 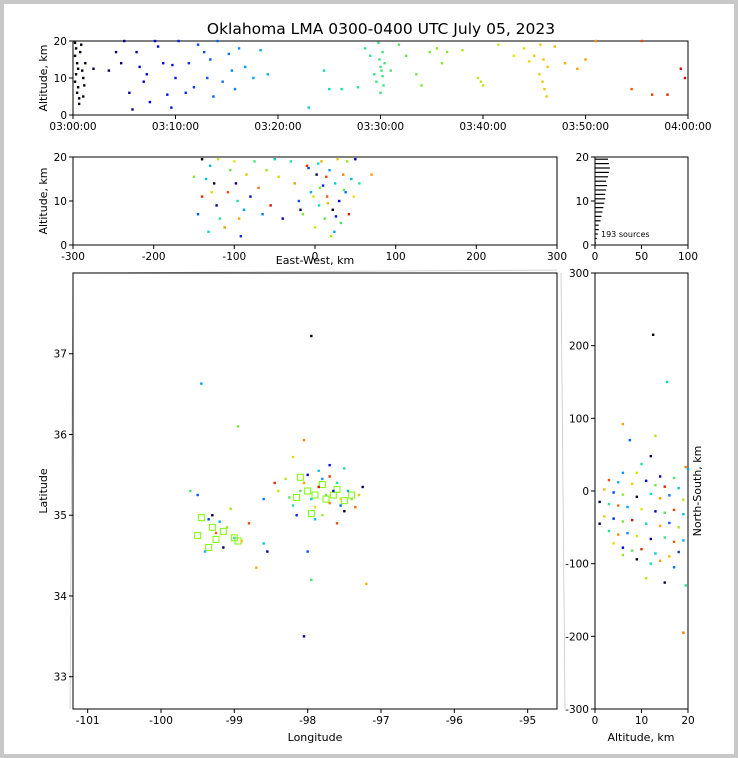 I want to click on map-ytick-label: 34, so click(x=61, y=597).